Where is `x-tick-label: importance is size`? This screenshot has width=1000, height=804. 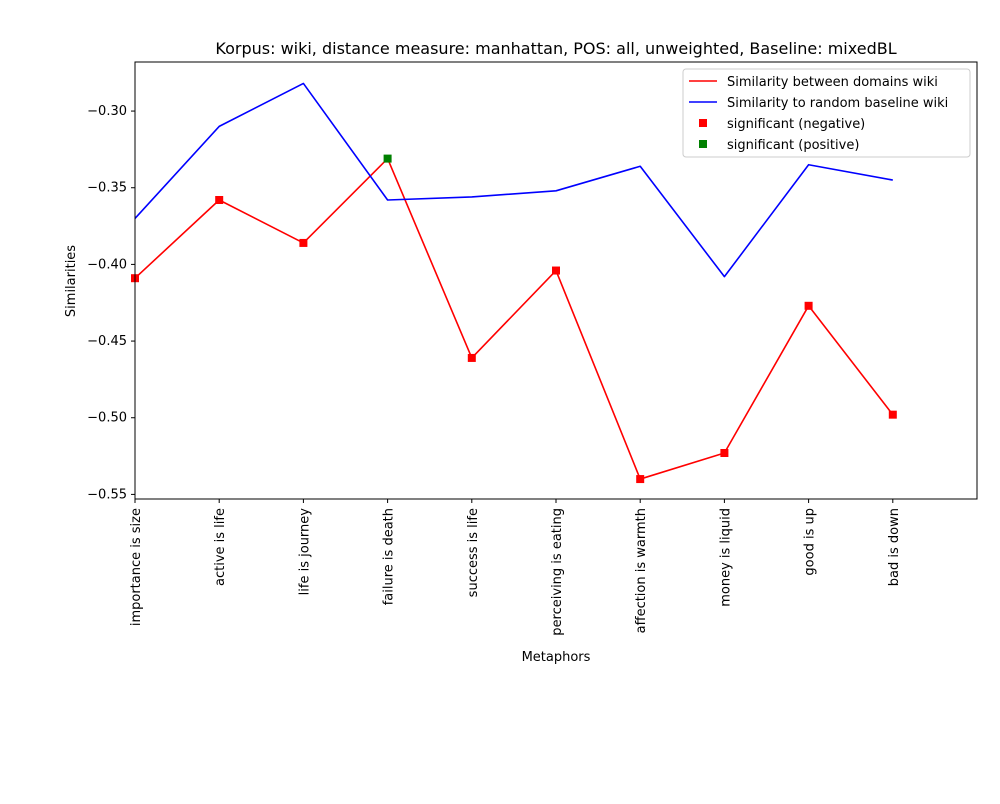 x-tick-label: importance is size is located at coordinates (136, 567).